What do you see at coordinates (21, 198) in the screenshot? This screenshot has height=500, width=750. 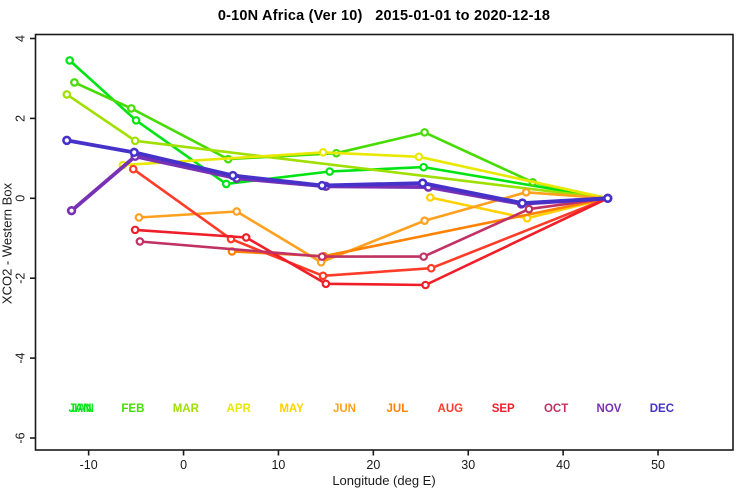 I see `y-tick-label: 0` at bounding box center [21, 198].